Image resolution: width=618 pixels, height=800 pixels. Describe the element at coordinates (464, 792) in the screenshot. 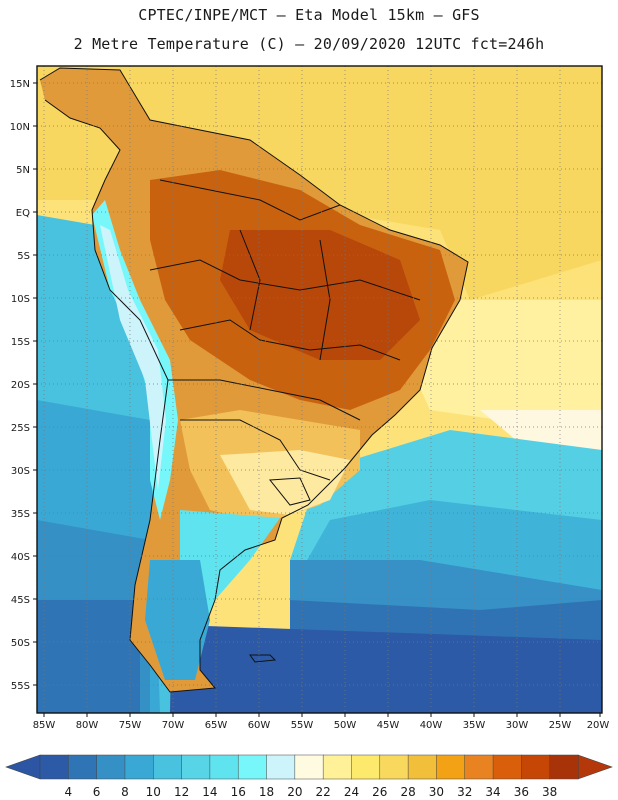

I see `legend-label: 32` at that location.